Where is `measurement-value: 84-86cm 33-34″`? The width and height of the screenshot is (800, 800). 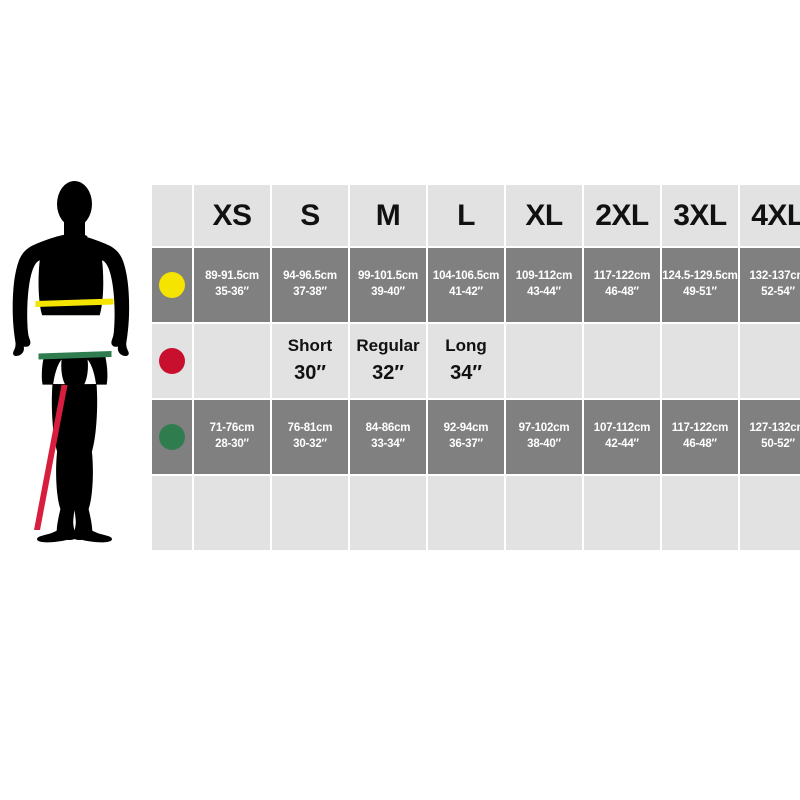
measurement-value: 84-86cm 33-34″ is located at coordinates (388, 436).